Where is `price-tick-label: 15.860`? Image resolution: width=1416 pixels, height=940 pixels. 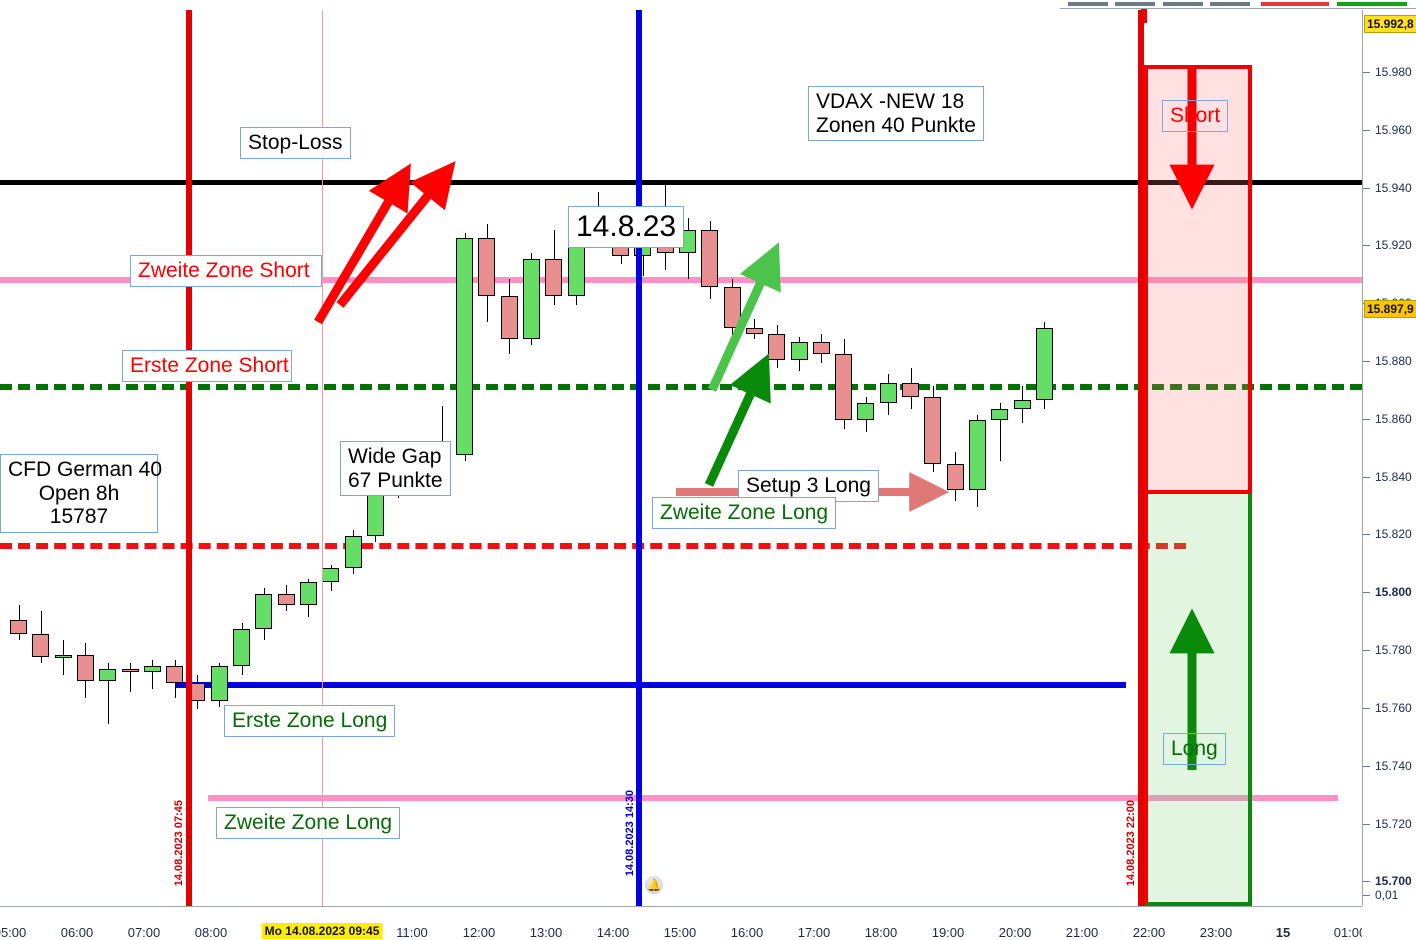 price-tick-label: 15.860 is located at coordinates (1393, 418).